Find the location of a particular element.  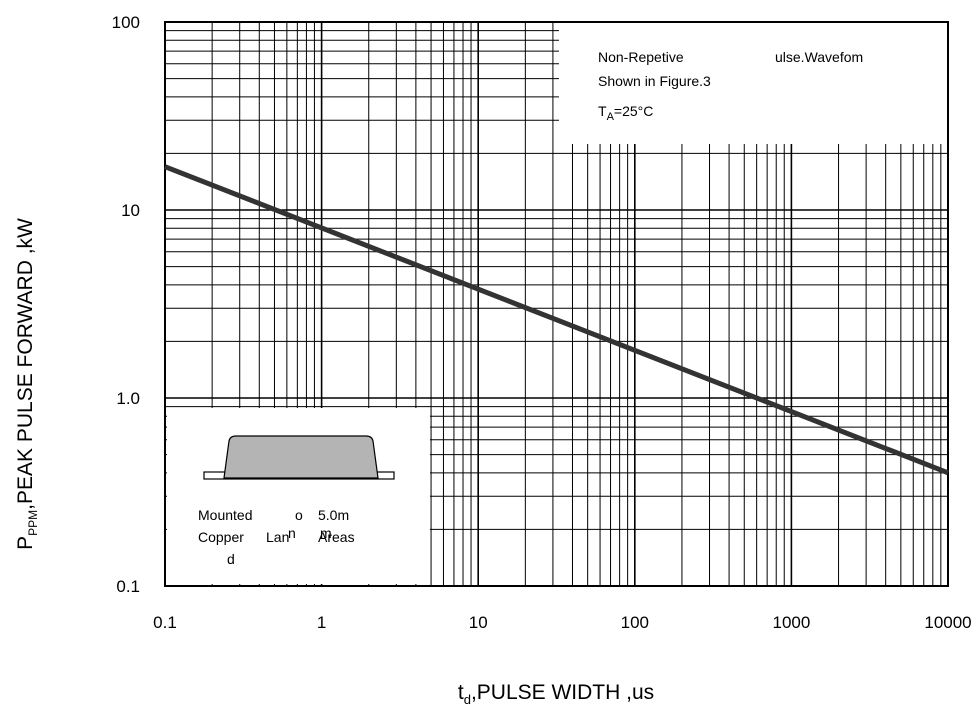

y-tick-labels: 0.1 1.0 10 100 is located at coordinates (126, 304).